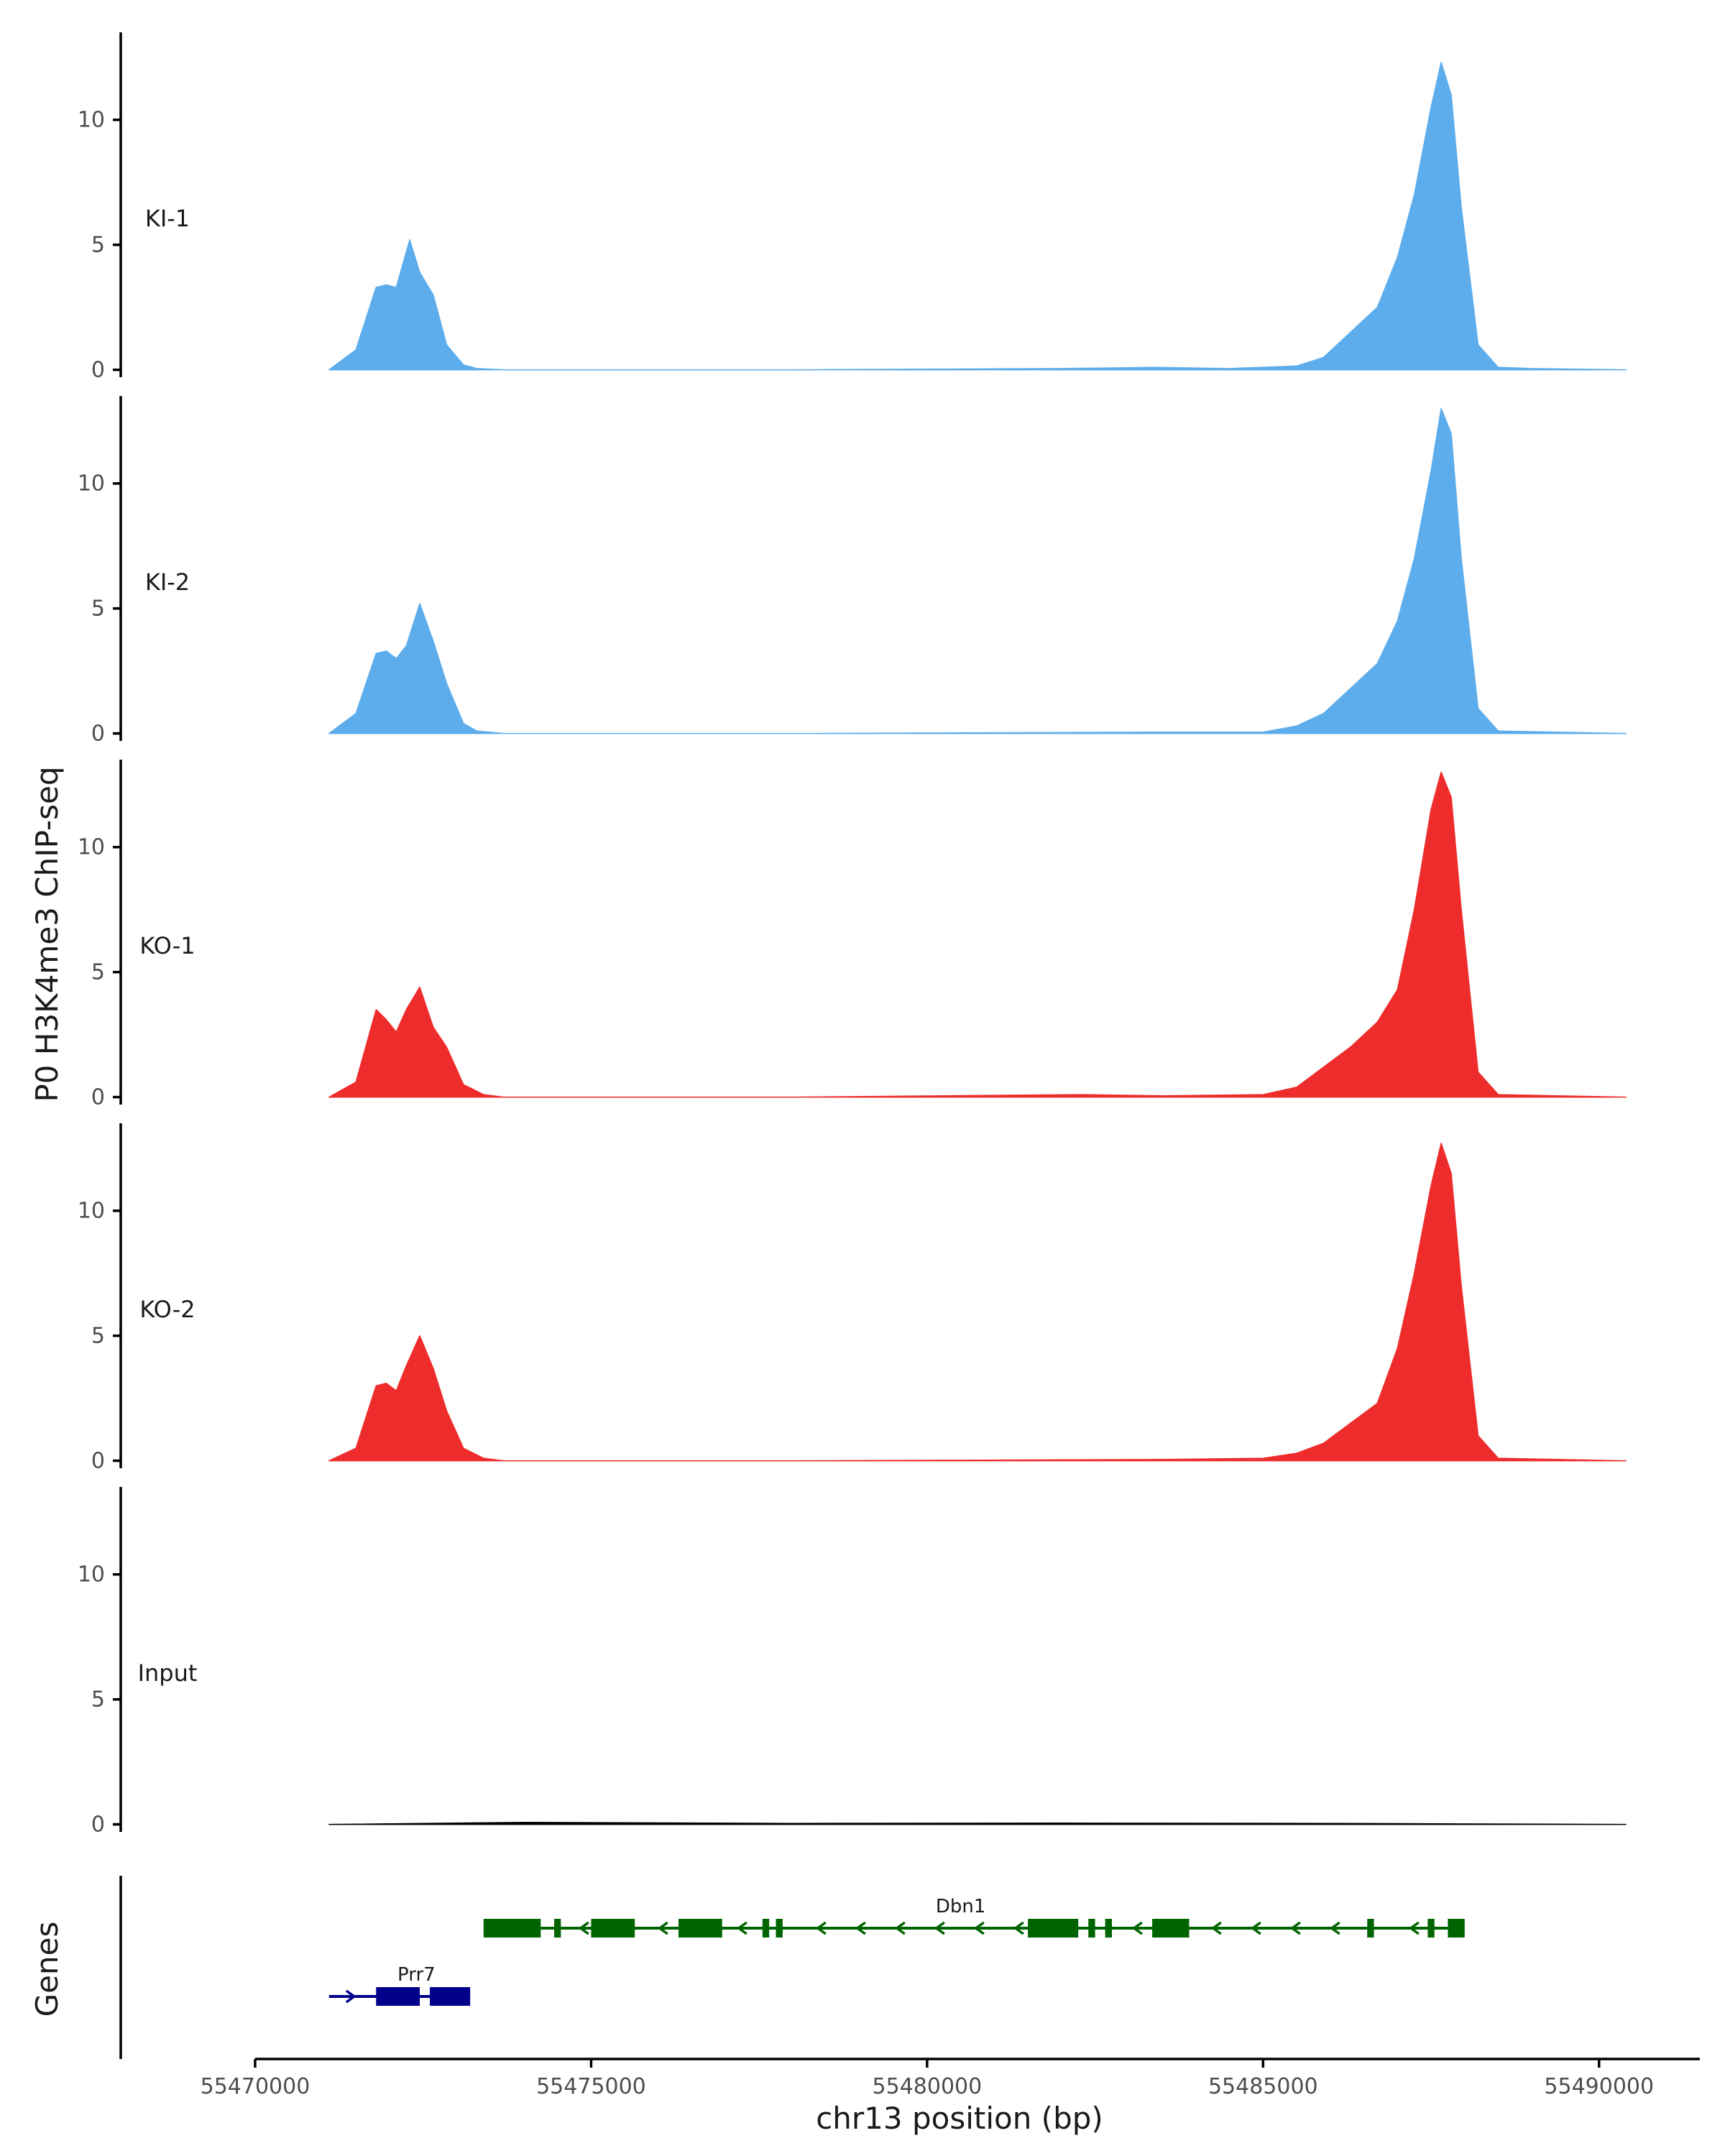 The height and width of the screenshot is (2156, 1725). Describe the element at coordinates (167, 945) in the screenshot. I see `track-label: KO-1` at that location.